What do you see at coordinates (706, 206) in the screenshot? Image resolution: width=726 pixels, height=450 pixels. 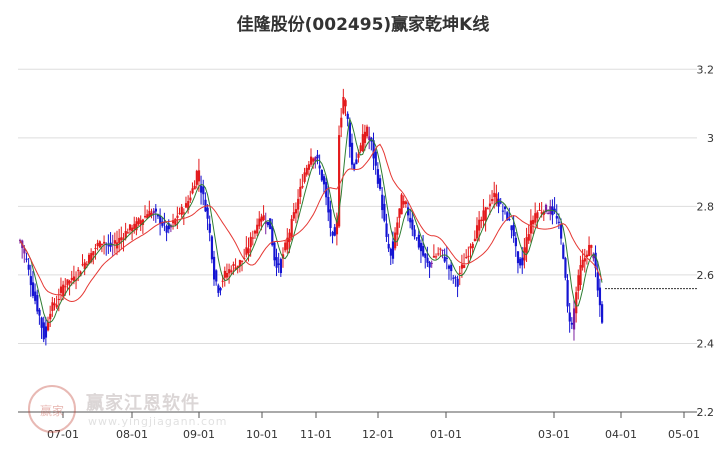 I see `y-tick-label: 2.8` at bounding box center [706, 206].